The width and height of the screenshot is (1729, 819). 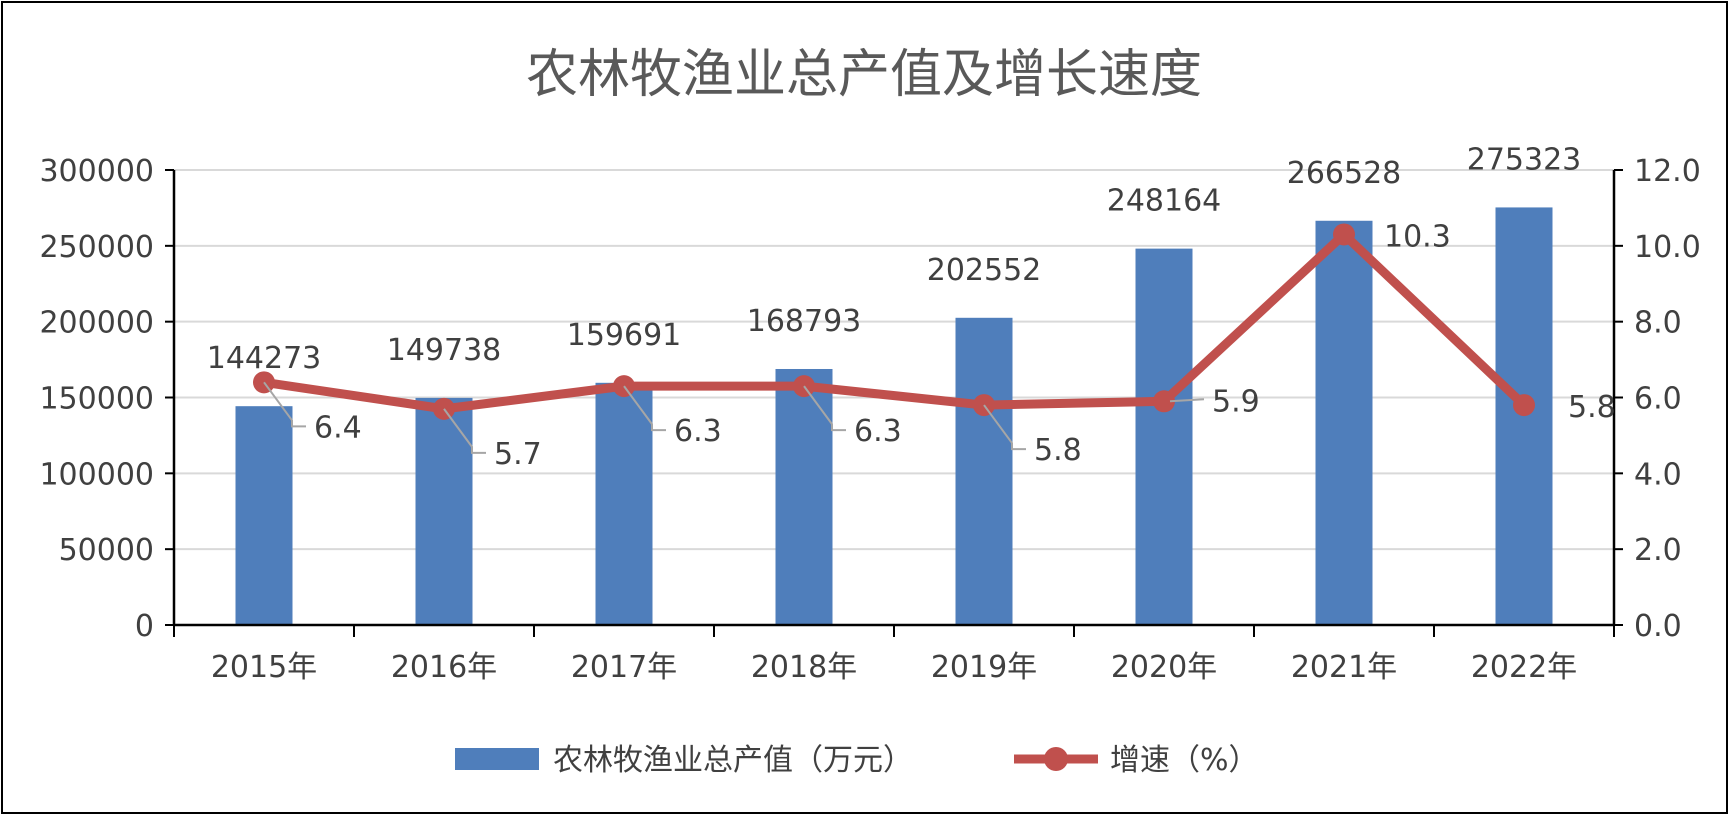 What do you see at coordinates (1658, 474) in the screenshot?
I see `y-right-tick-label: 4.0` at bounding box center [1658, 474].